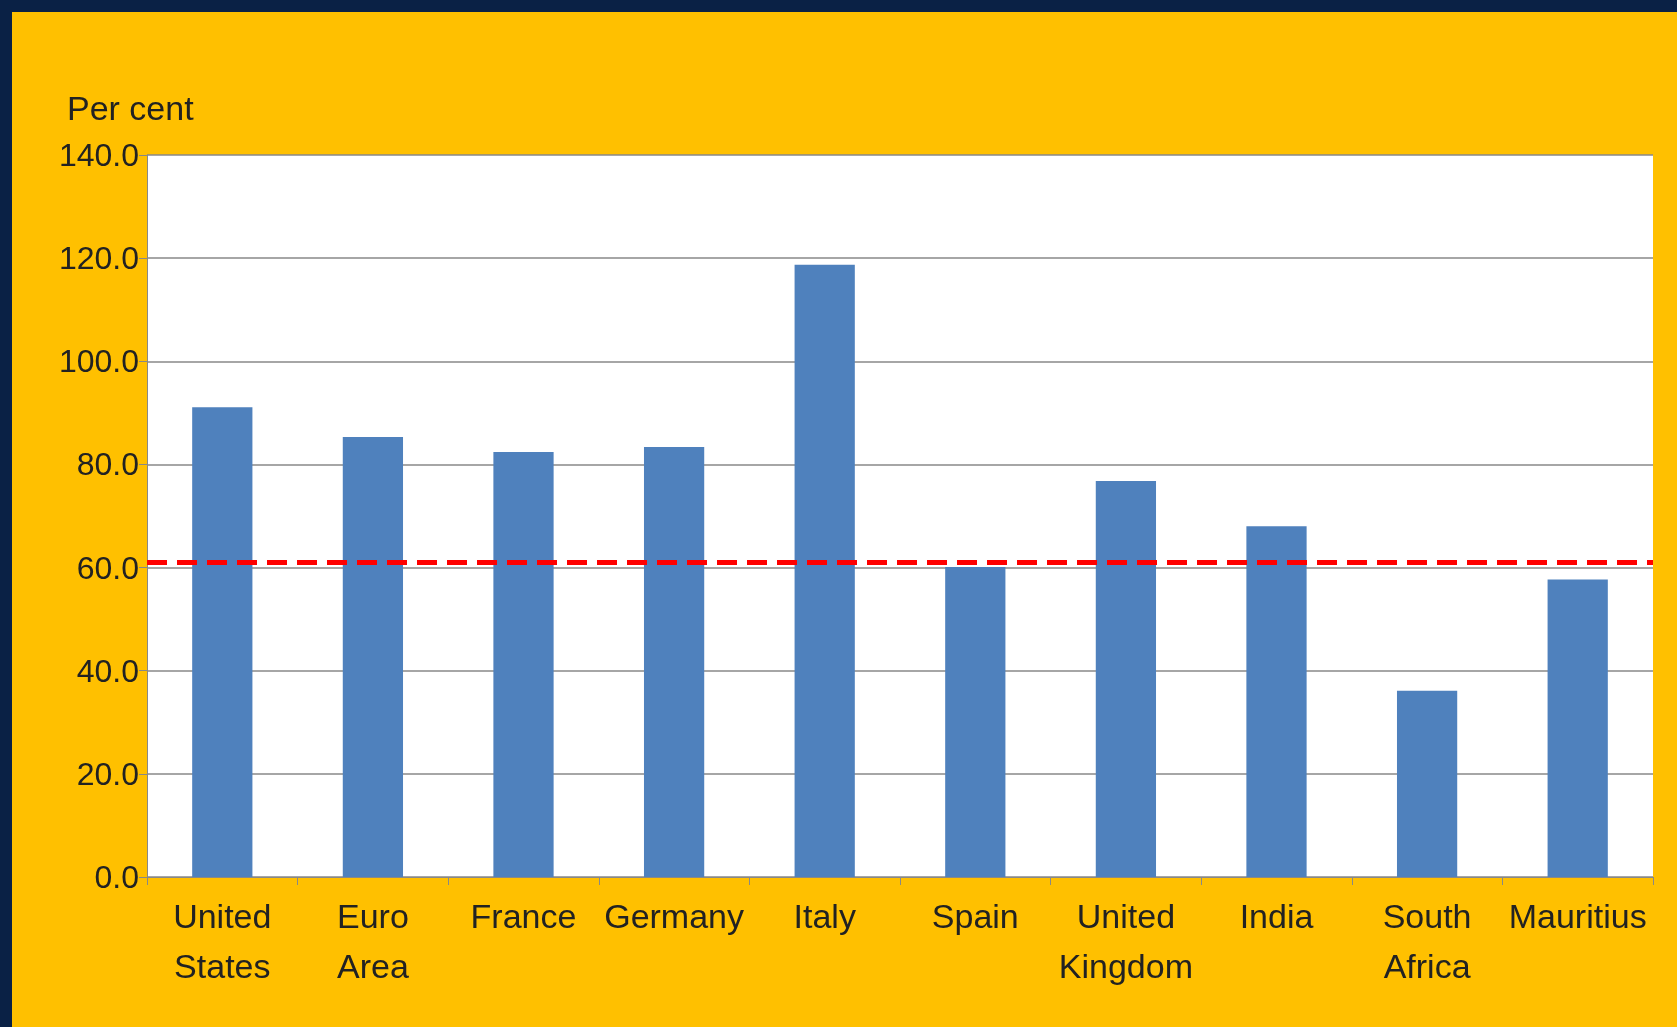  Describe the element at coordinates (222, 941) in the screenshot. I see `x-tick-label: United States` at that location.